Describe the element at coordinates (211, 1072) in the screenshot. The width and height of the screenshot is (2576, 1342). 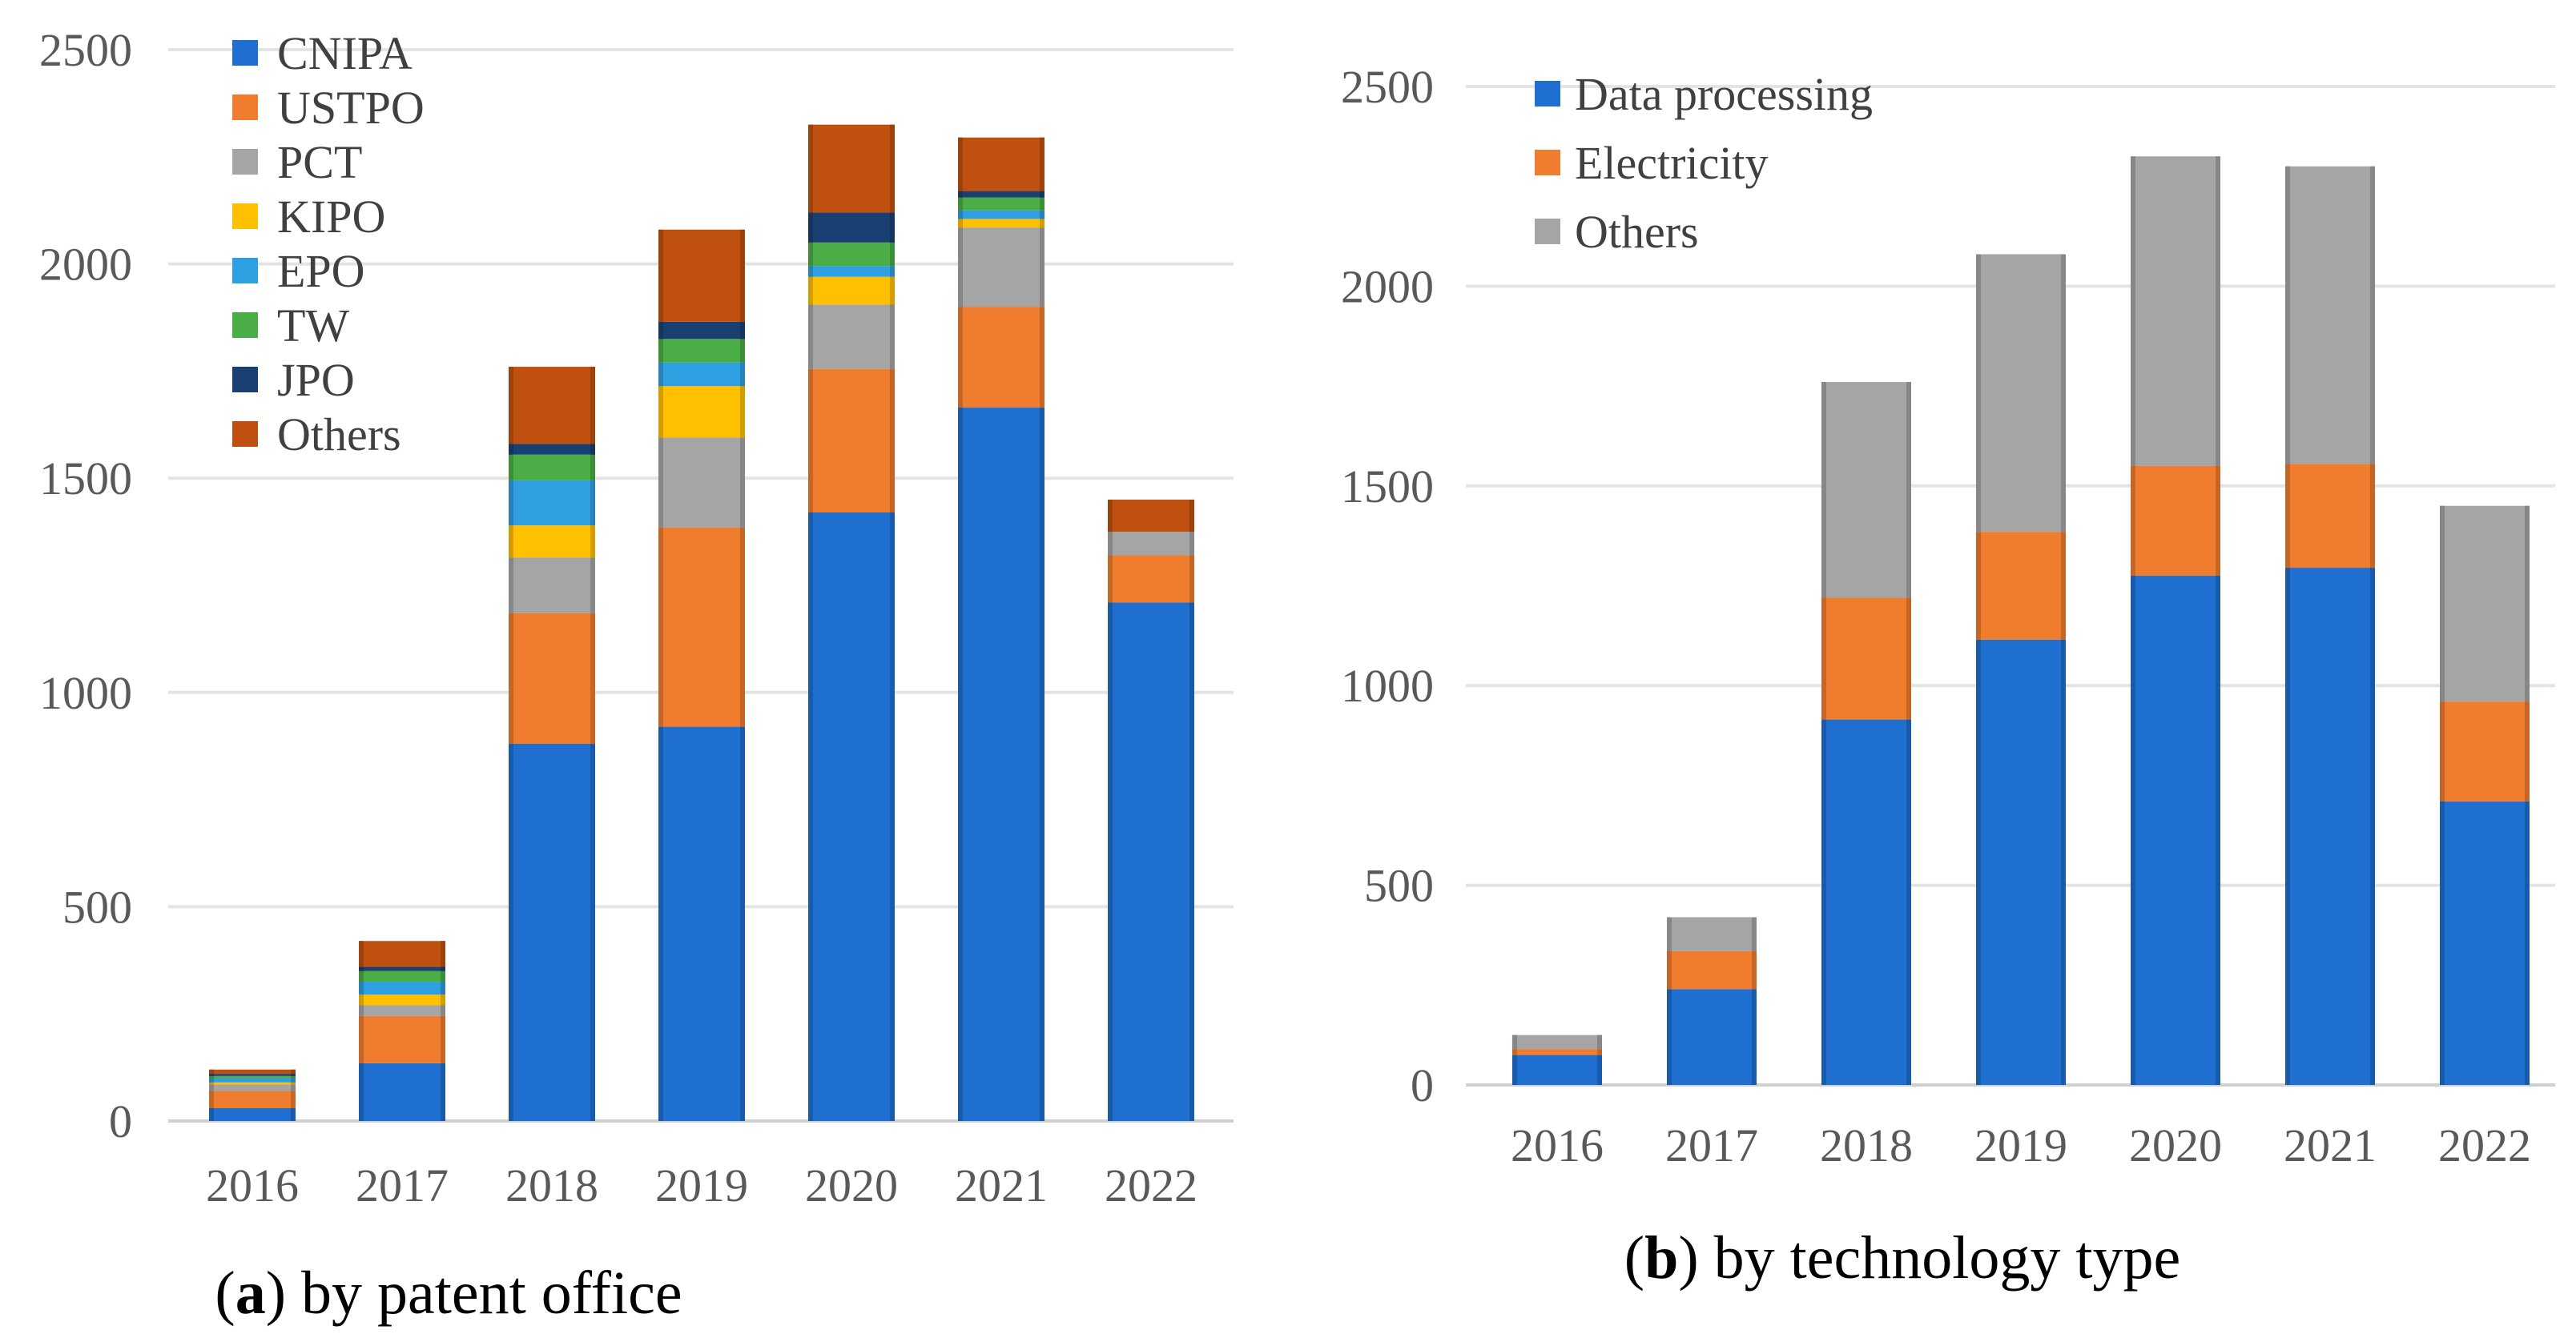
I see `chart-a-bar-edge-others-2016` at that location.